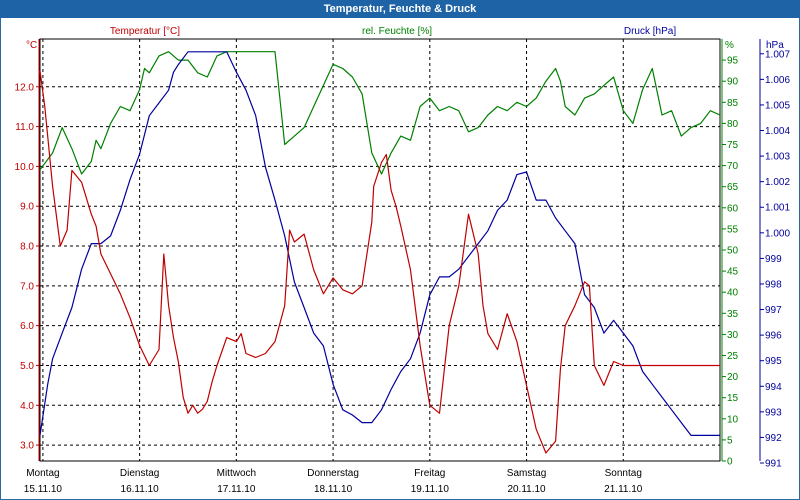 Image resolution: width=800 pixels, height=500 pixels. I want to click on pressure-axis-title: Druck [hPa], so click(650, 31).